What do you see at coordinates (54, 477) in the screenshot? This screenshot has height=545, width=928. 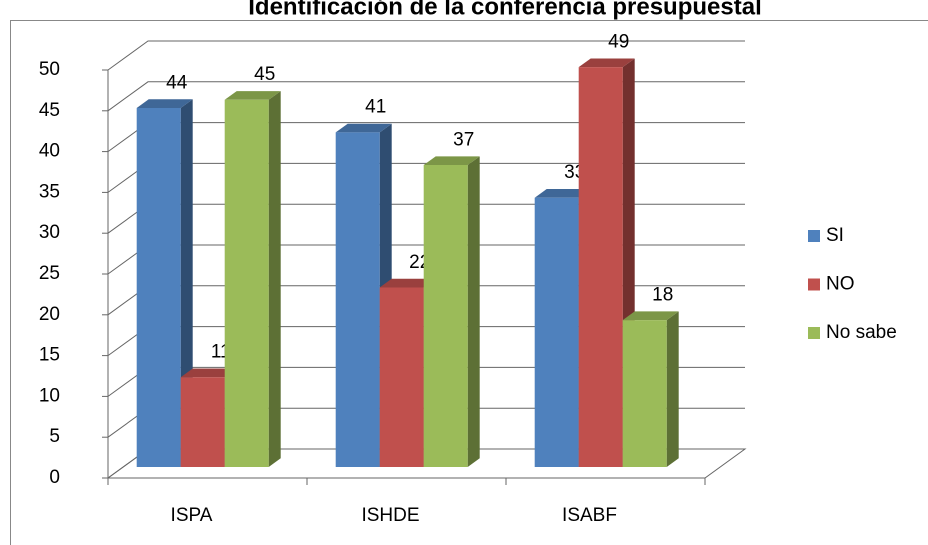 I see `y-tick-label: 0` at bounding box center [54, 477].